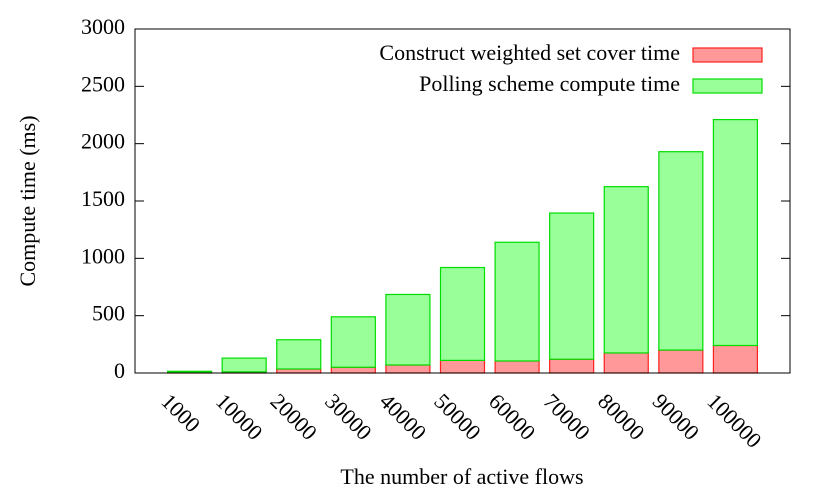 The image size is (830, 498). What do you see at coordinates (457, 416) in the screenshot?
I see `x-tick-label: 50000` at bounding box center [457, 416].